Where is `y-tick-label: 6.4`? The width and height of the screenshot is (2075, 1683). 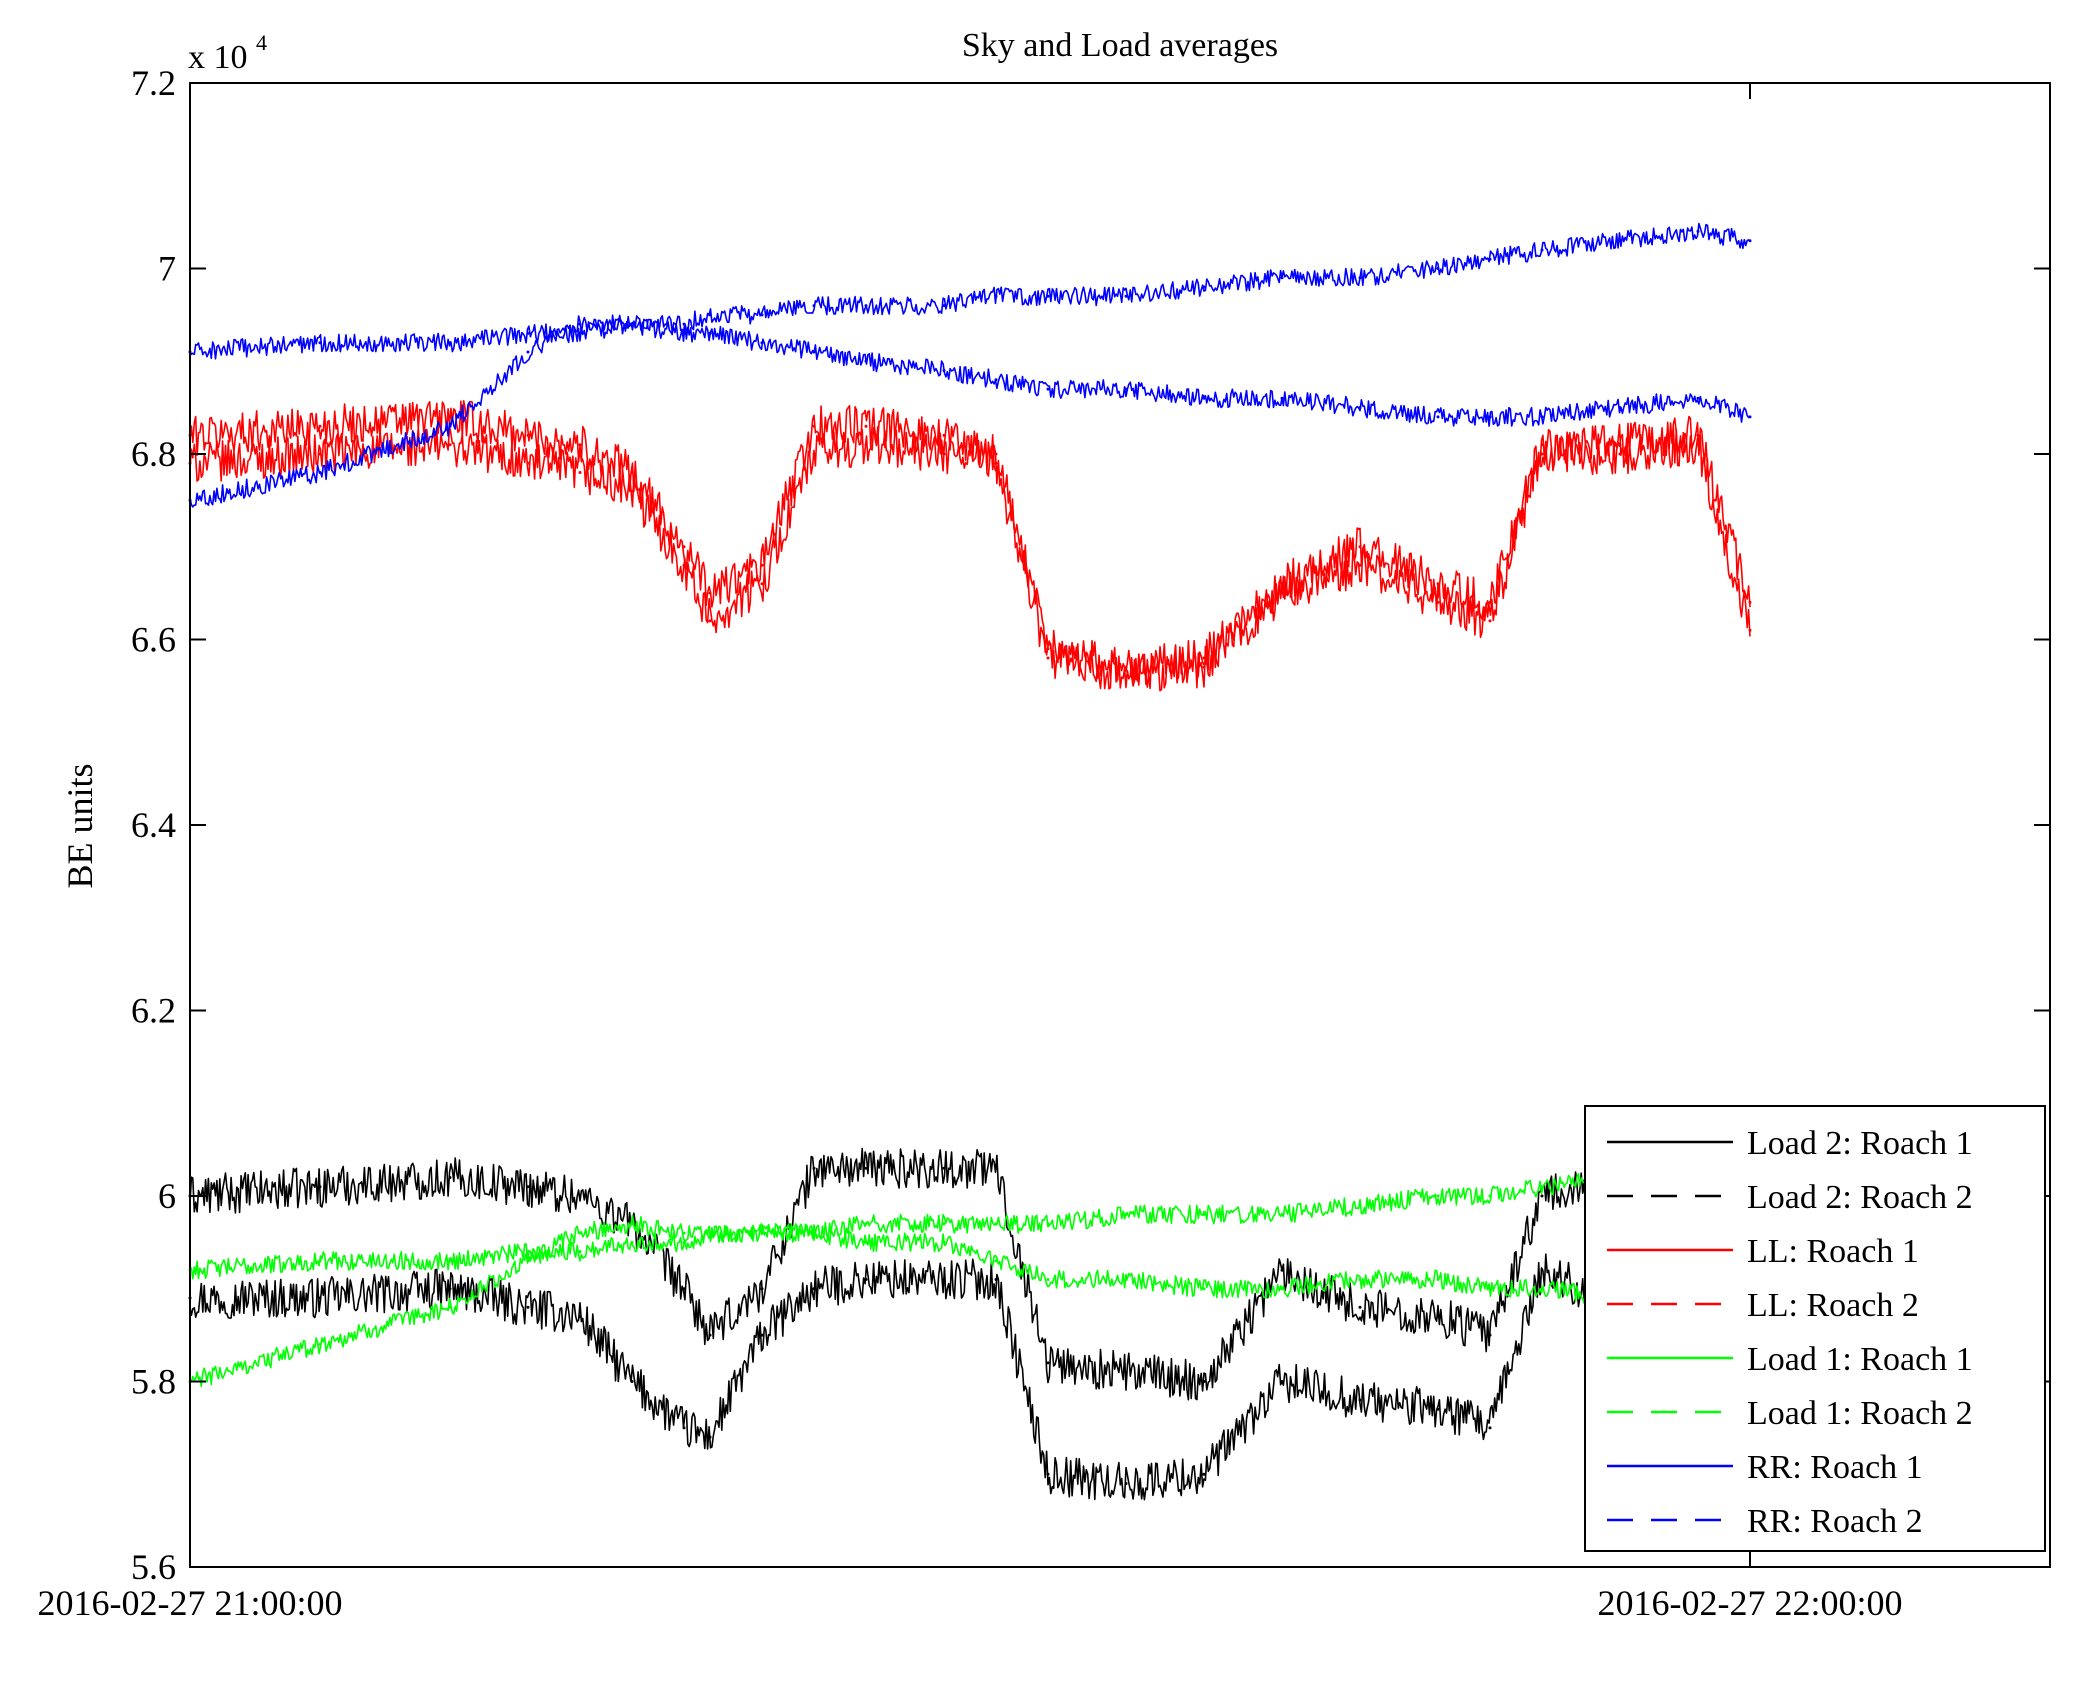
y-tick-label: 6.4 is located at coordinates (153, 825).